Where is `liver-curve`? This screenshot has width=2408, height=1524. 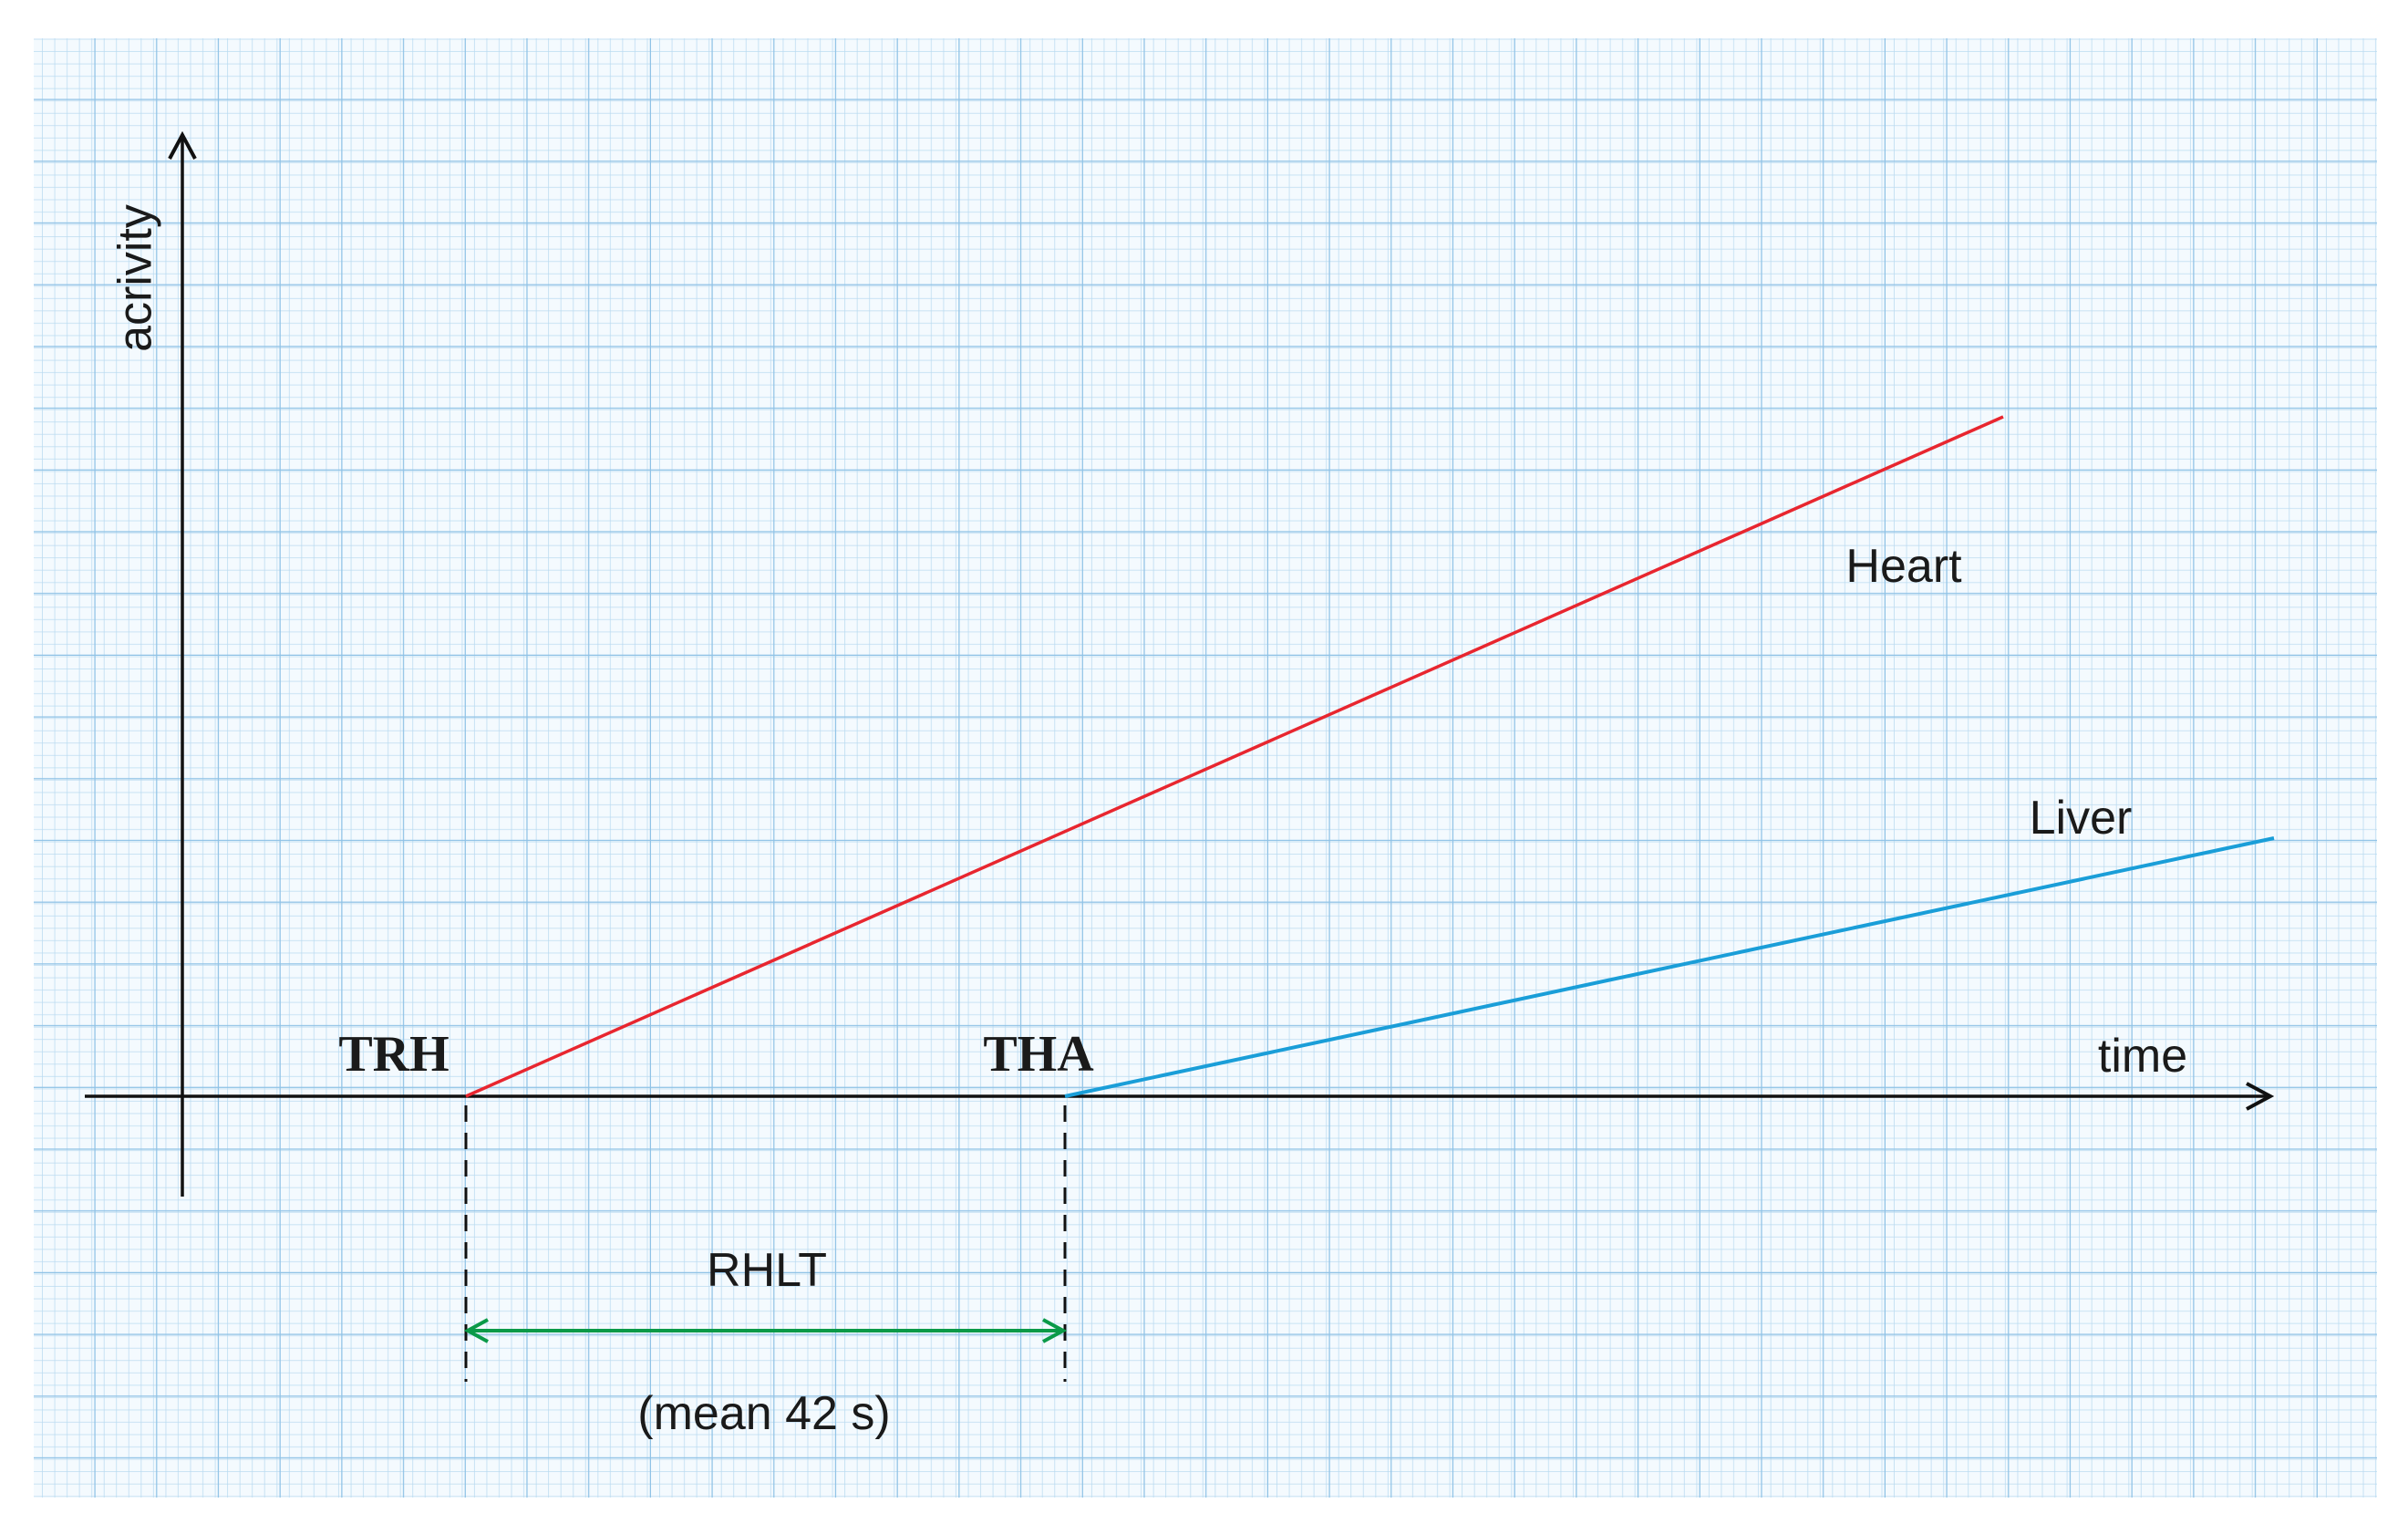
liver-curve is located at coordinates (1669, 967).